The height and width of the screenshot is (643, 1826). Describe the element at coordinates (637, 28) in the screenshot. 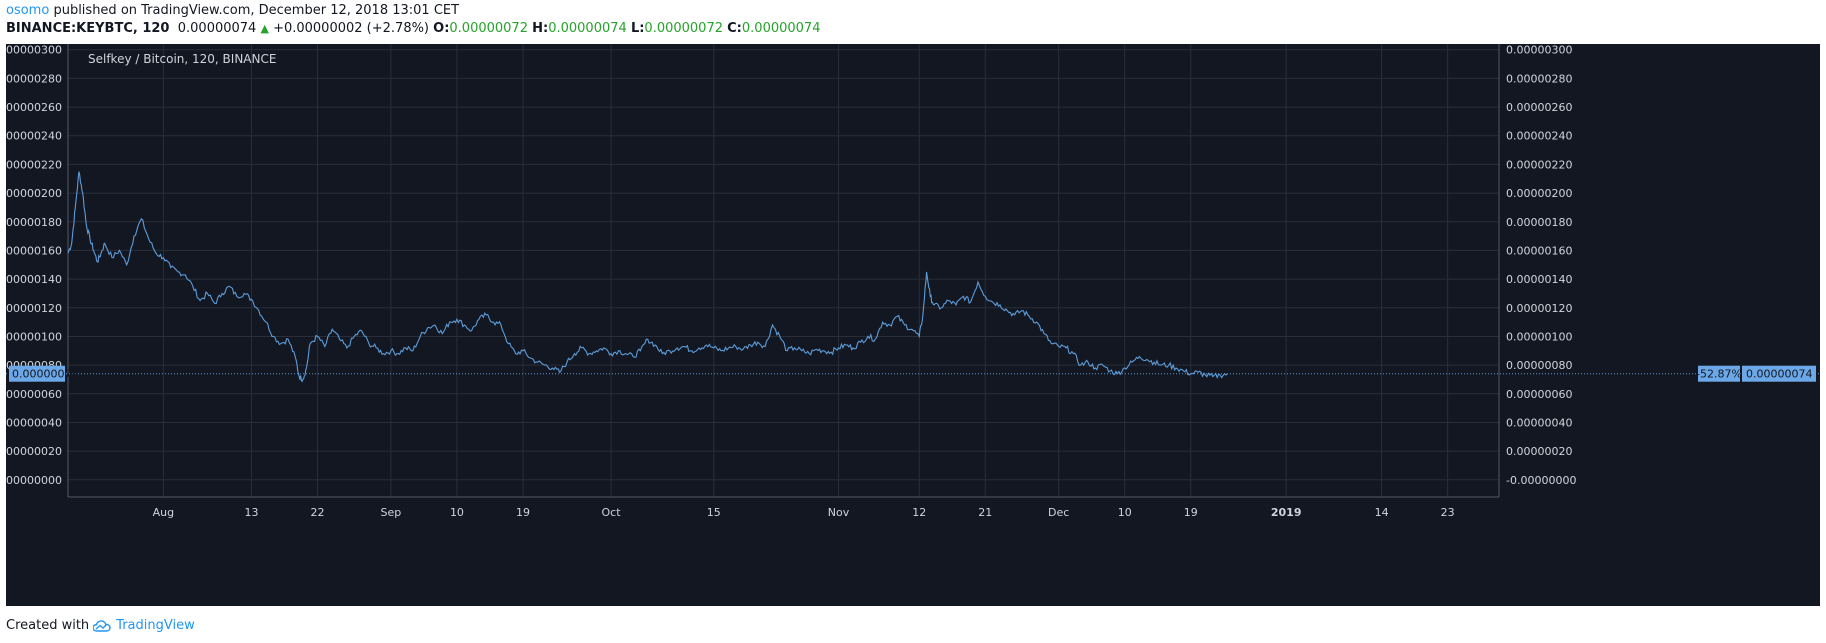

I see `low-label: L:` at that location.